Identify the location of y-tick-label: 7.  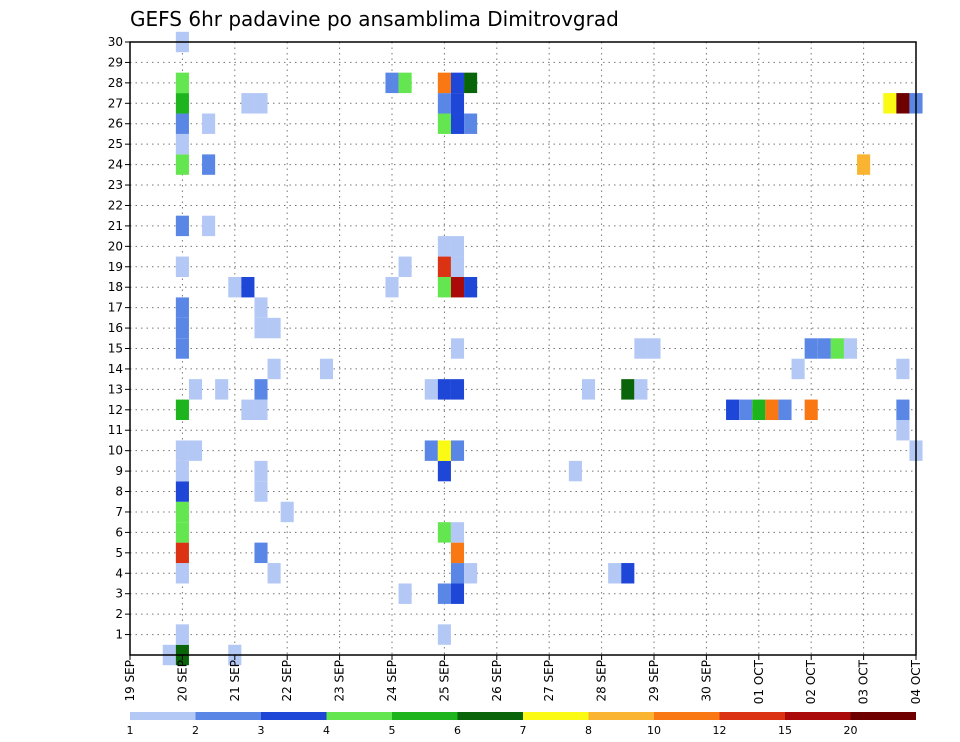
(119, 512).